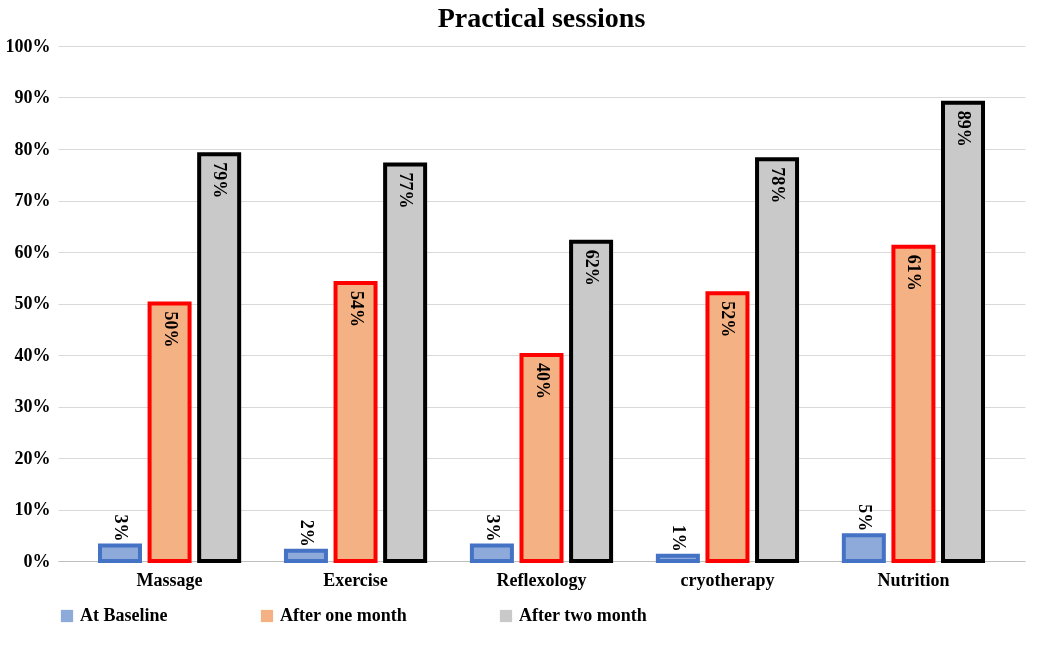  Describe the element at coordinates (28, 45) in the screenshot. I see `y-tick-label: 100%` at that location.